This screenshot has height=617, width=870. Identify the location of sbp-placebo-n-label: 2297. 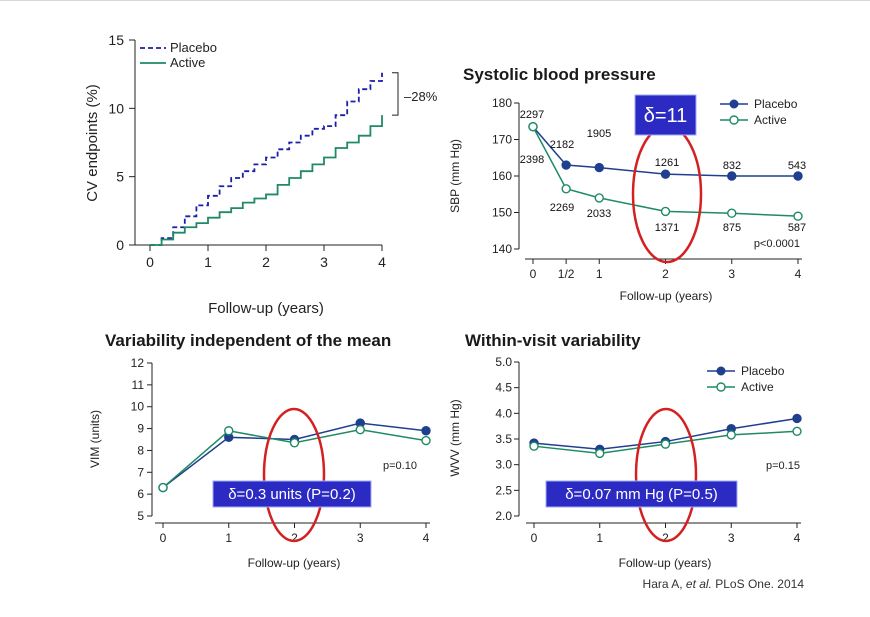
(532, 115).